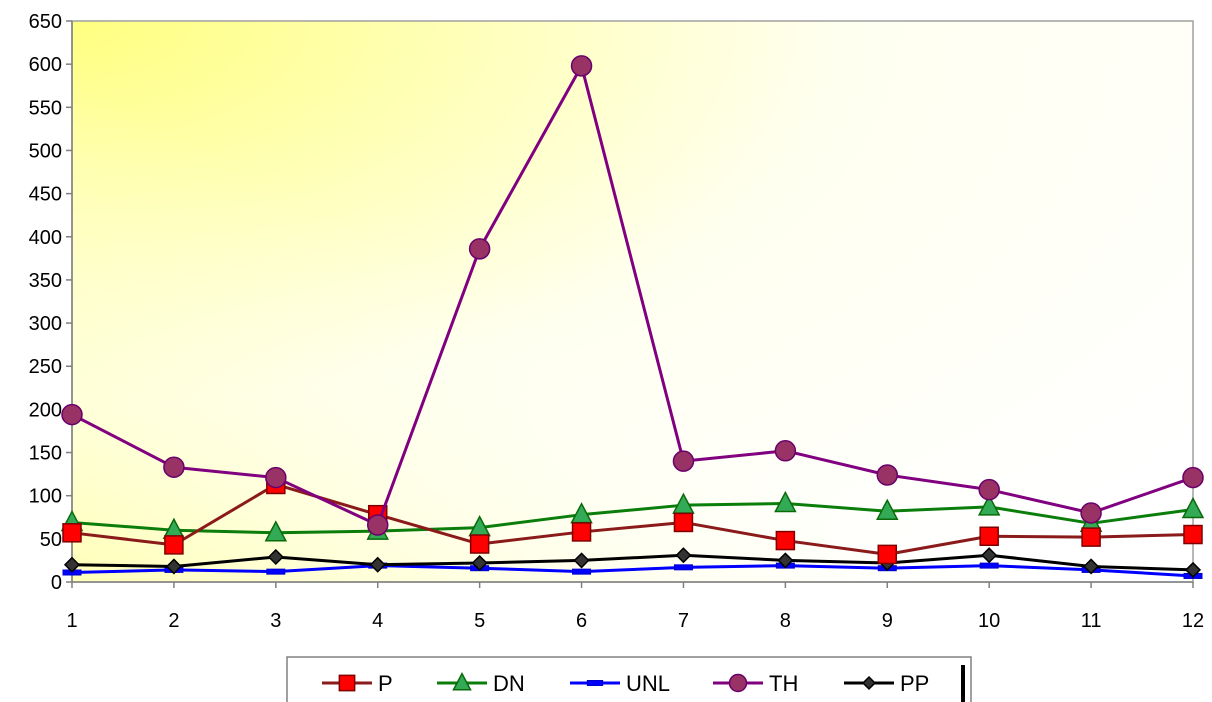 This screenshot has height=702, width=1212. What do you see at coordinates (173, 621) in the screenshot?
I see `x-tick-label: 2` at bounding box center [173, 621].